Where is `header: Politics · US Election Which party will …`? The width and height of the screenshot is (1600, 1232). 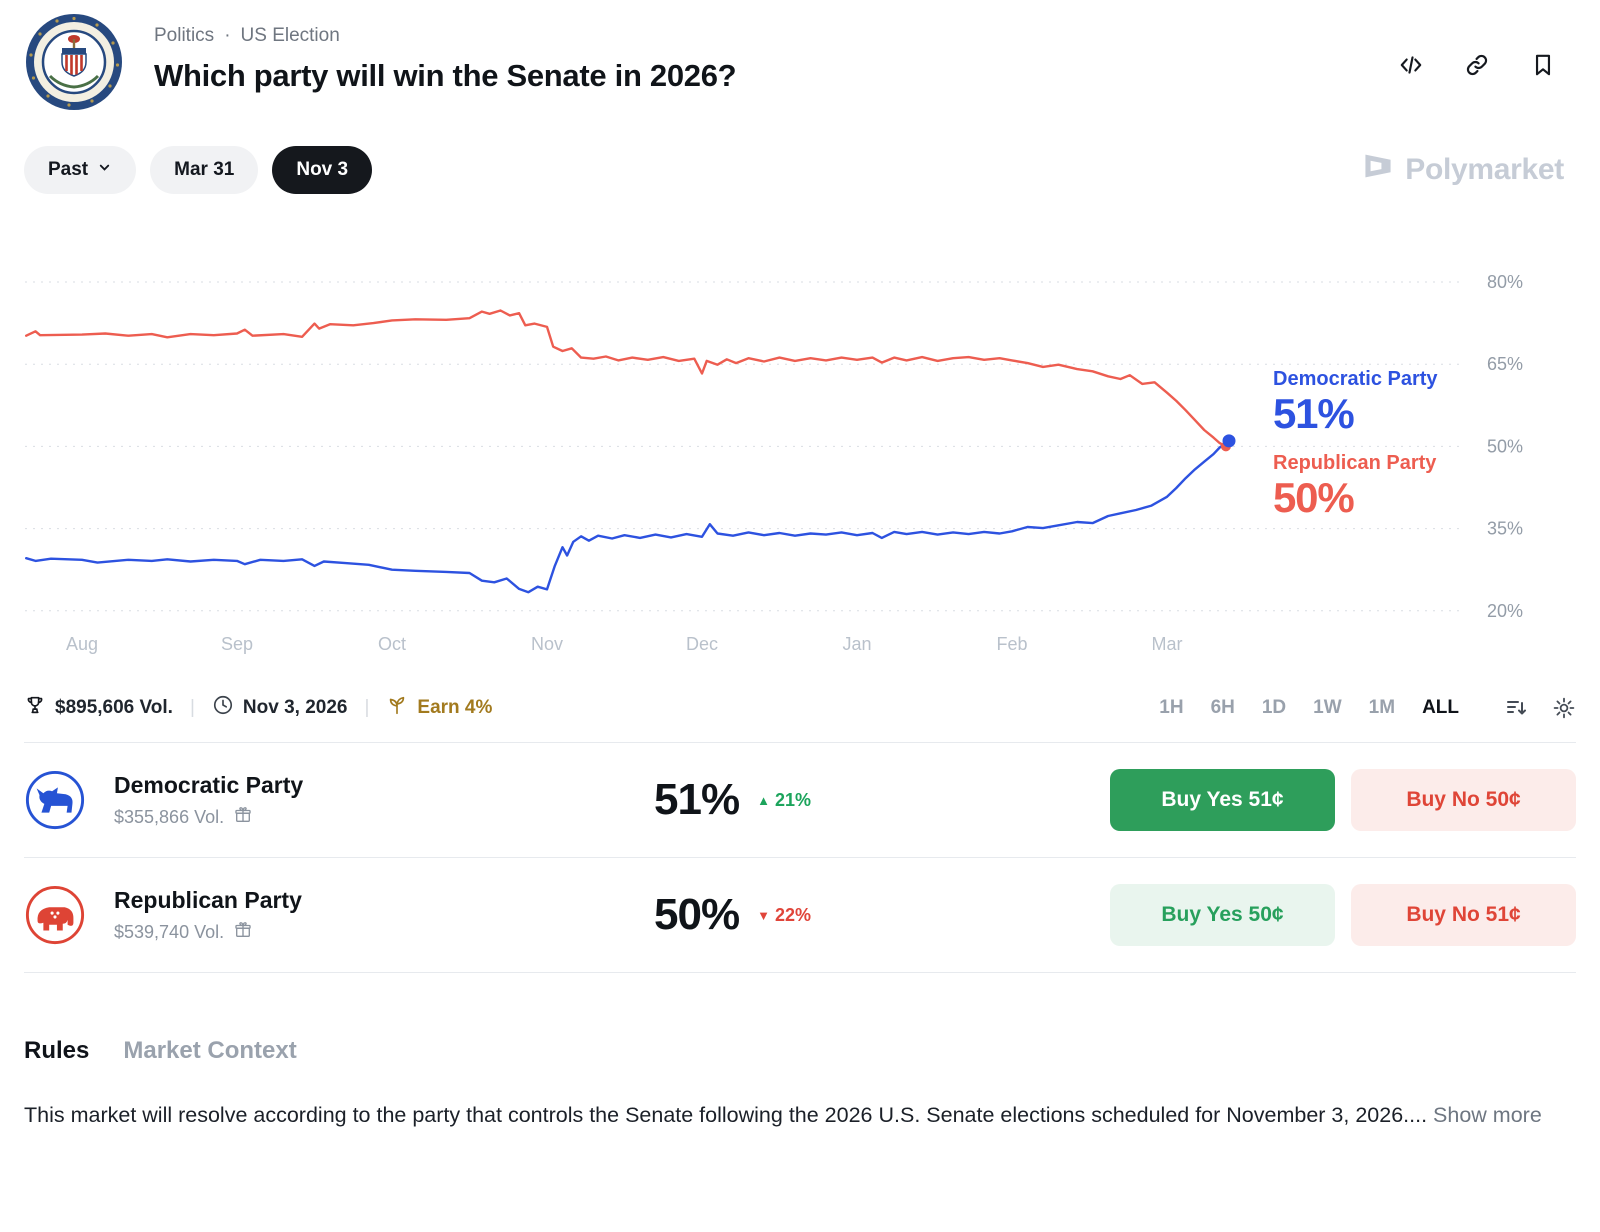 header: Politics · US Election Which party will … is located at coordinates (800, 56).